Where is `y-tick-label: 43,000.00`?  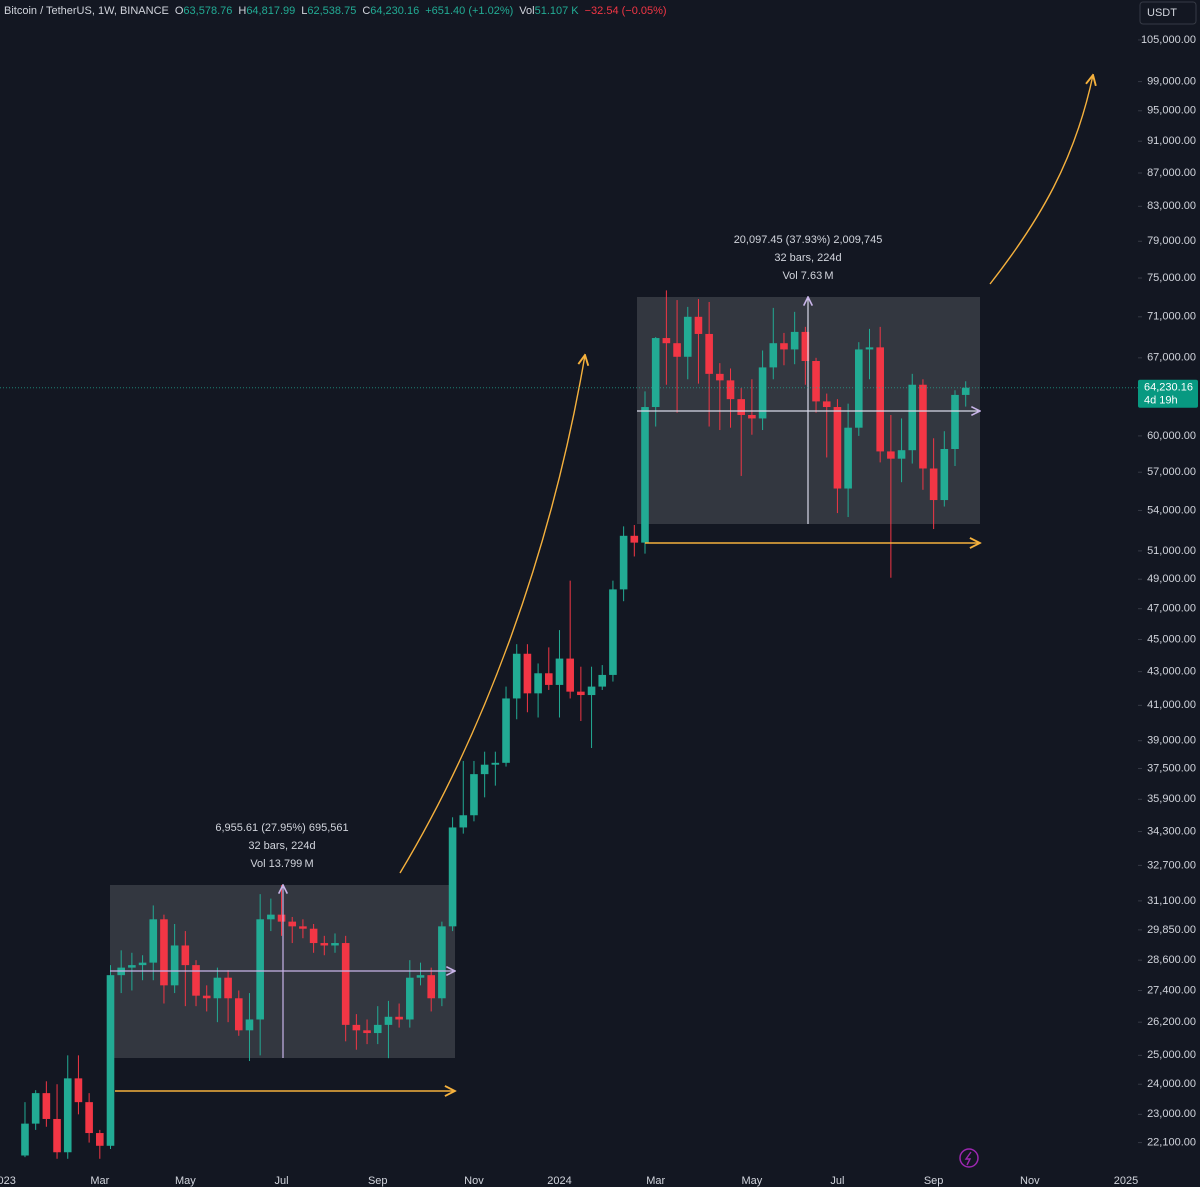
y-tick-label: 43,000.00 is located at coordinates (1171, 672).